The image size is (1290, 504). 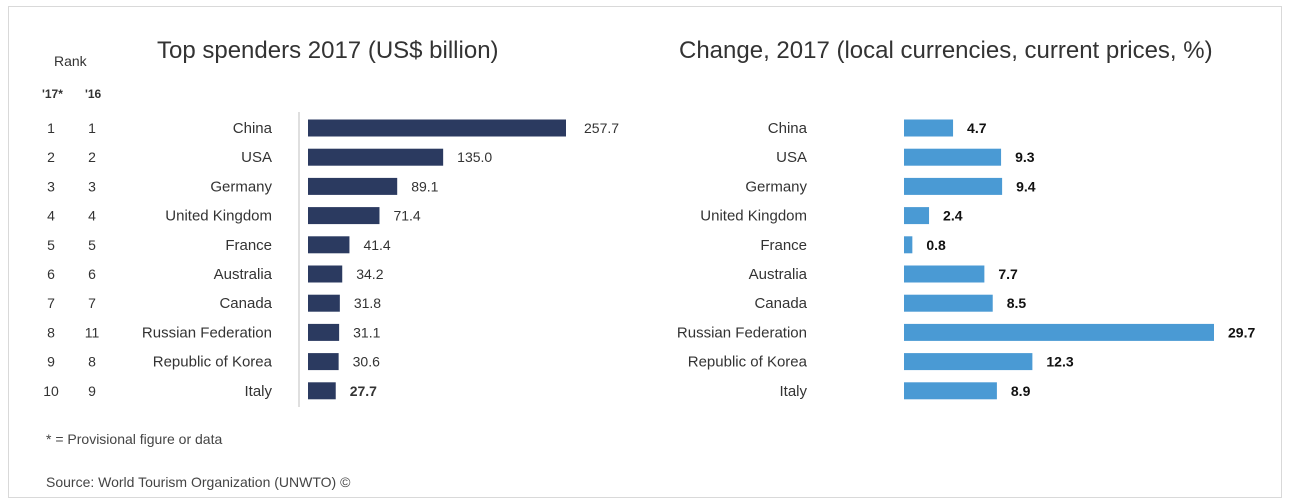 I want to click on rank-2017-6: 6, so click(x=51, y=274).